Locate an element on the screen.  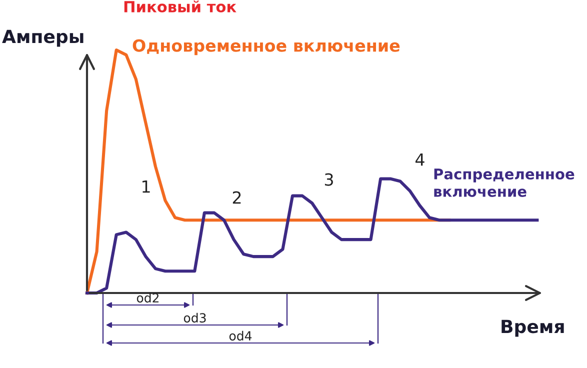
annotation: 3 is located at coordinates (328, 179).